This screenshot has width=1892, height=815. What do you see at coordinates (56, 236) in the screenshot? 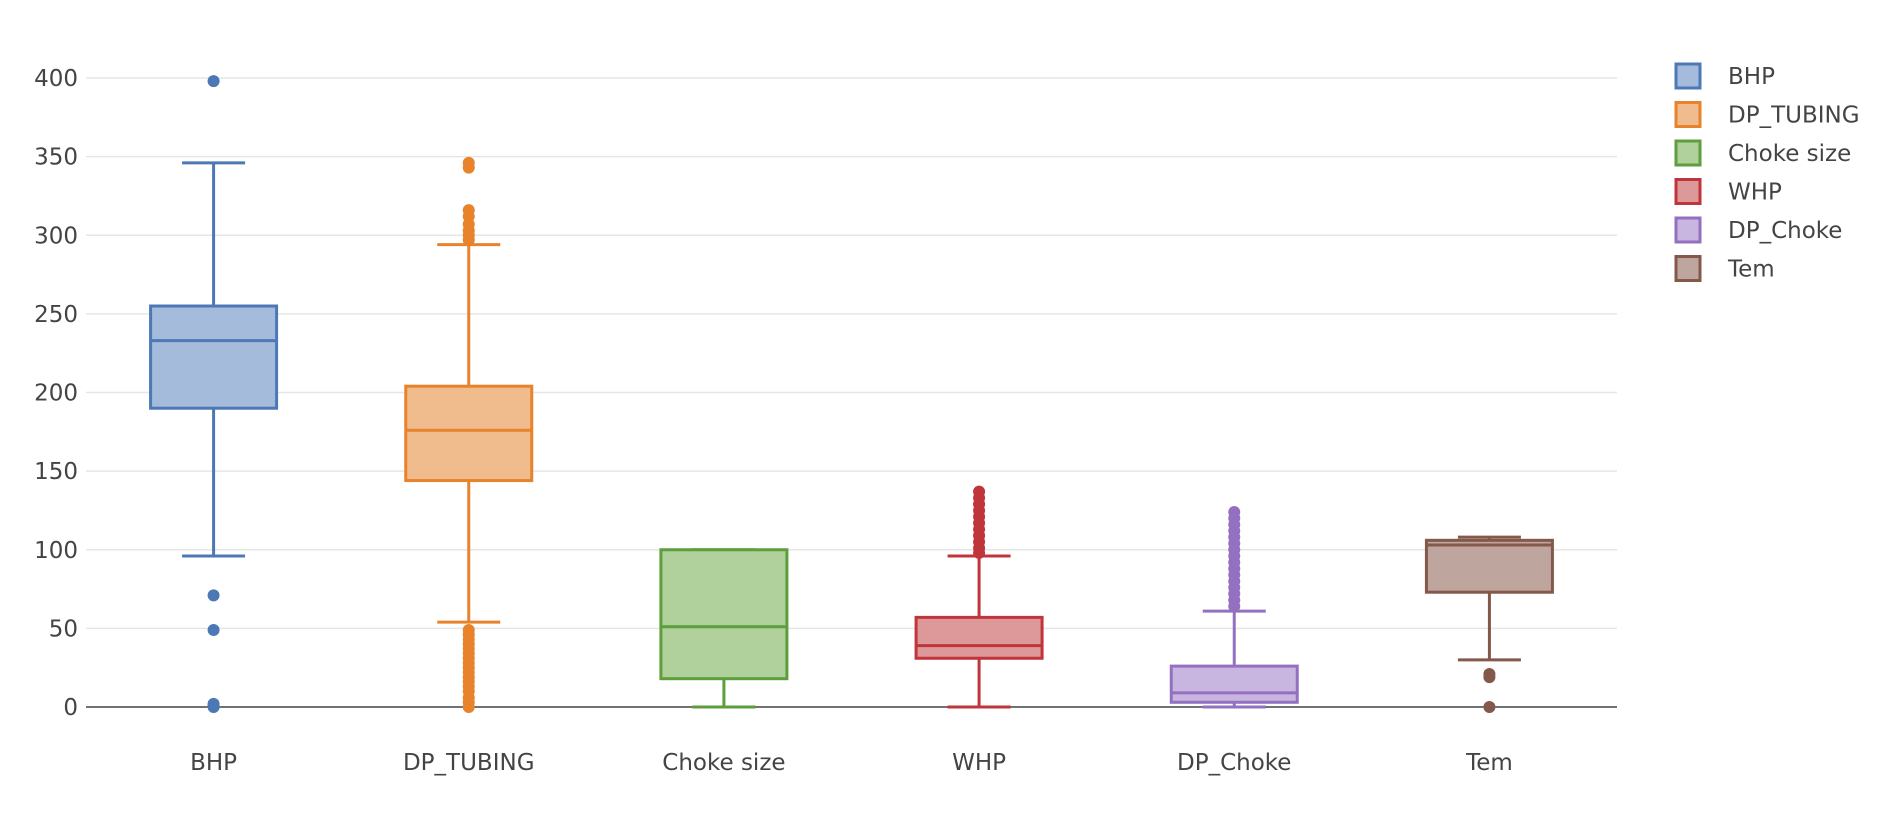
I see `y-tick-label: 300` at bounding box center [56, 236].